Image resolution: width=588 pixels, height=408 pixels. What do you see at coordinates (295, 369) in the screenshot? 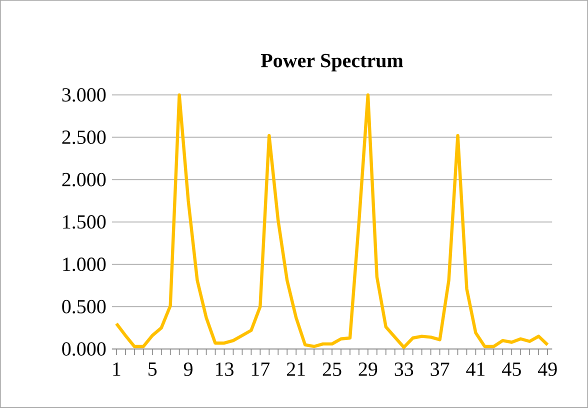
I see `x-tick-label: 21` at bounding box center [295, 369].